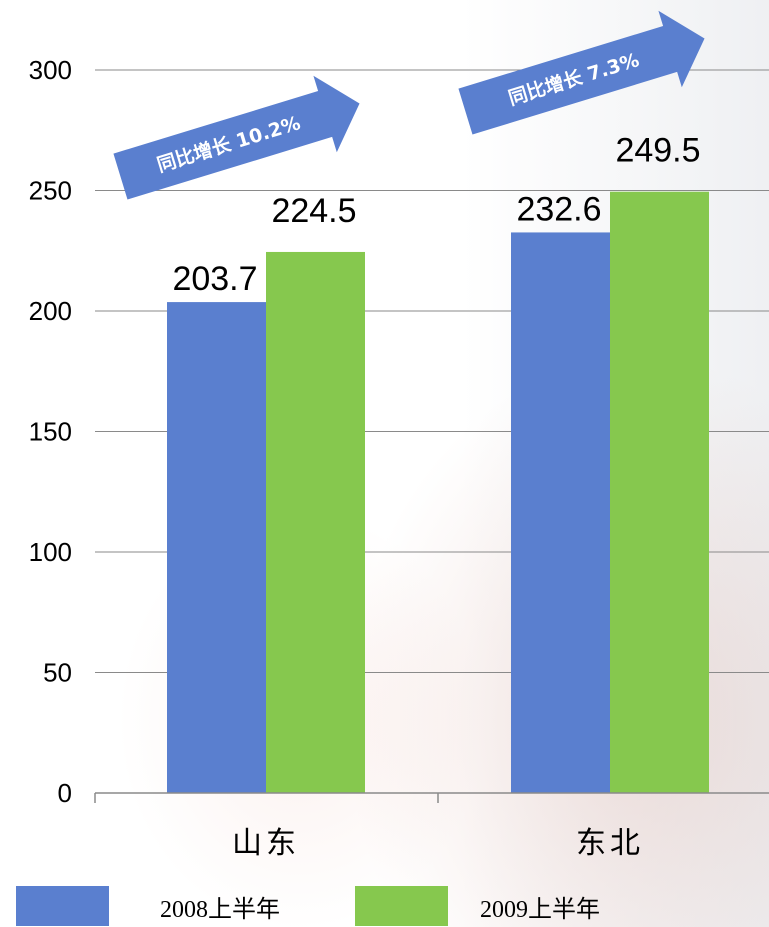 This screenshot has height=927, width=769. What do you see at coordinates (50, 552) in the screenshot?
I see `y-tick-label: 100` at bounding box center [50, 552].